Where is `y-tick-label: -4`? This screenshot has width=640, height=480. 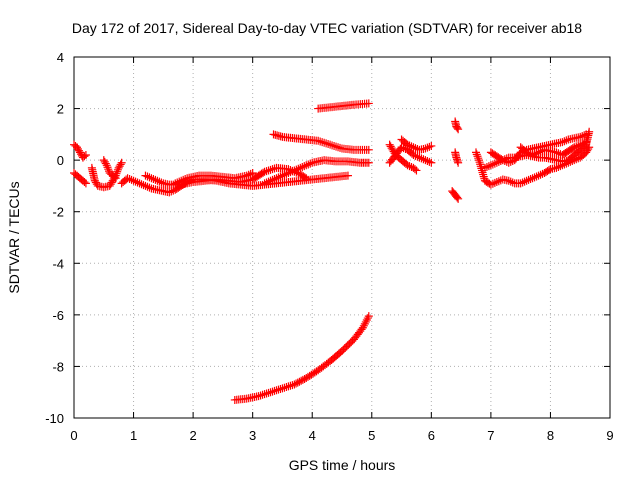
y-tick-label: -4 is located at coordinates (58, 263).